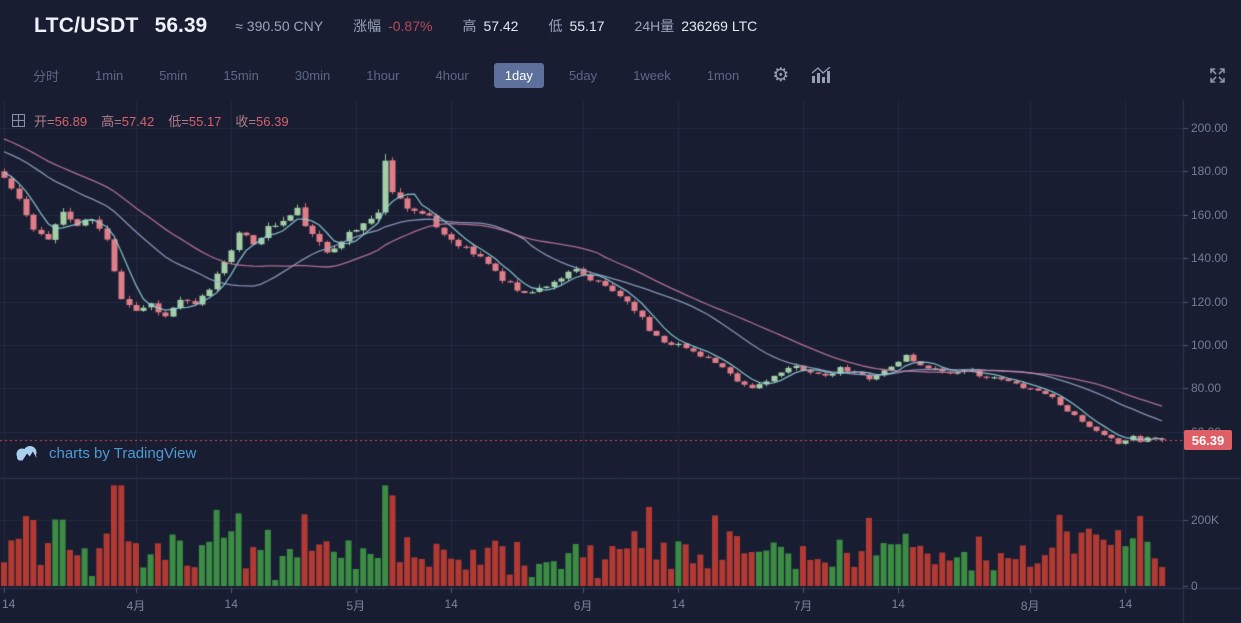  What do you see at coordinates (654, 26) in the screenshot?
I see `volume-label: 24H量` at bounding box center [654, 26].